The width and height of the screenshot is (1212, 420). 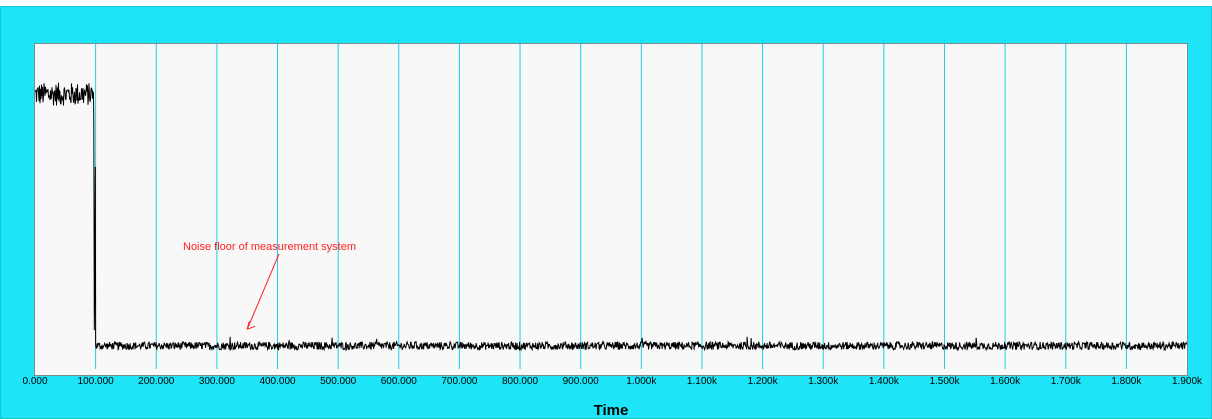 I want to click on x-tick-label: 800.000, so click(x=520, y=381).